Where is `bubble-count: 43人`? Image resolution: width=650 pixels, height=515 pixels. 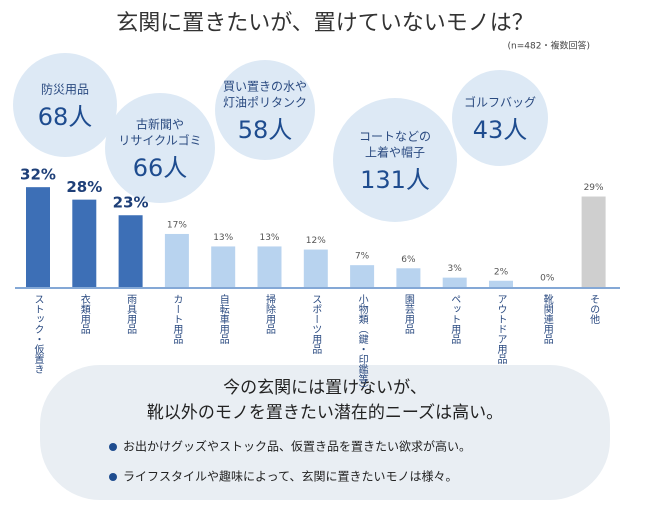
bubble-count: 43人 is located at coordinates (500, 130).